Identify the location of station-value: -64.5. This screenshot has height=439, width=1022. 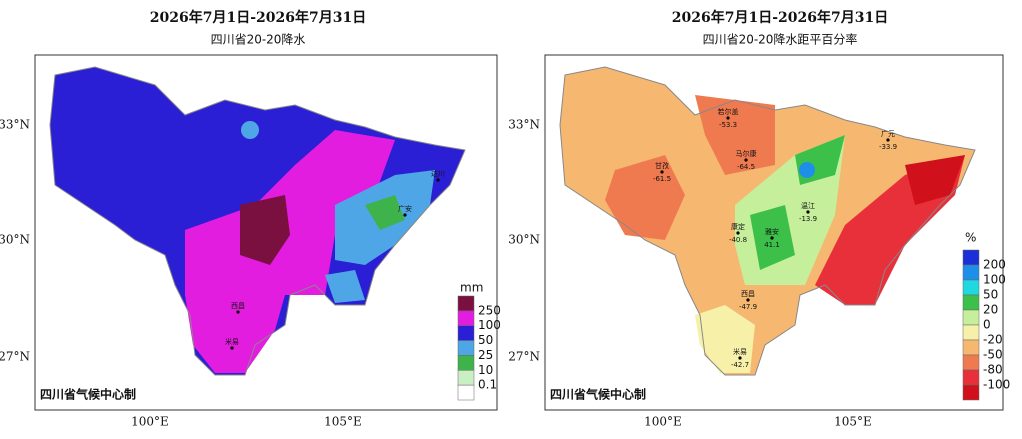
(746, 167).